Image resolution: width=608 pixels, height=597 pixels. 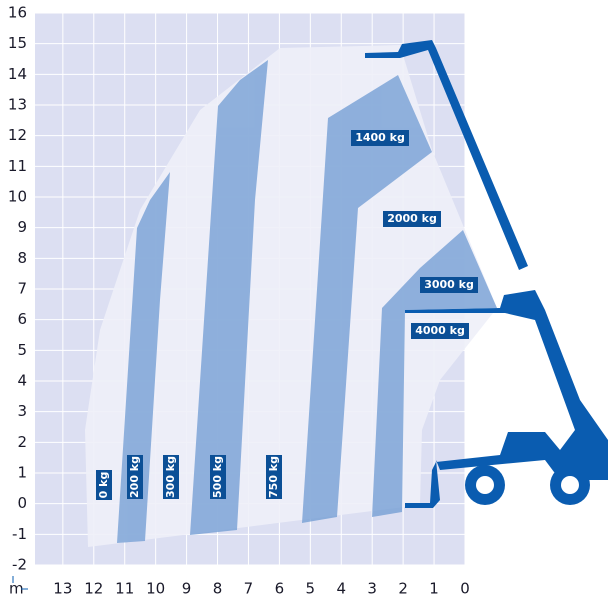 I want to click on y-tick-label: 11, so click(x=17, y=166).